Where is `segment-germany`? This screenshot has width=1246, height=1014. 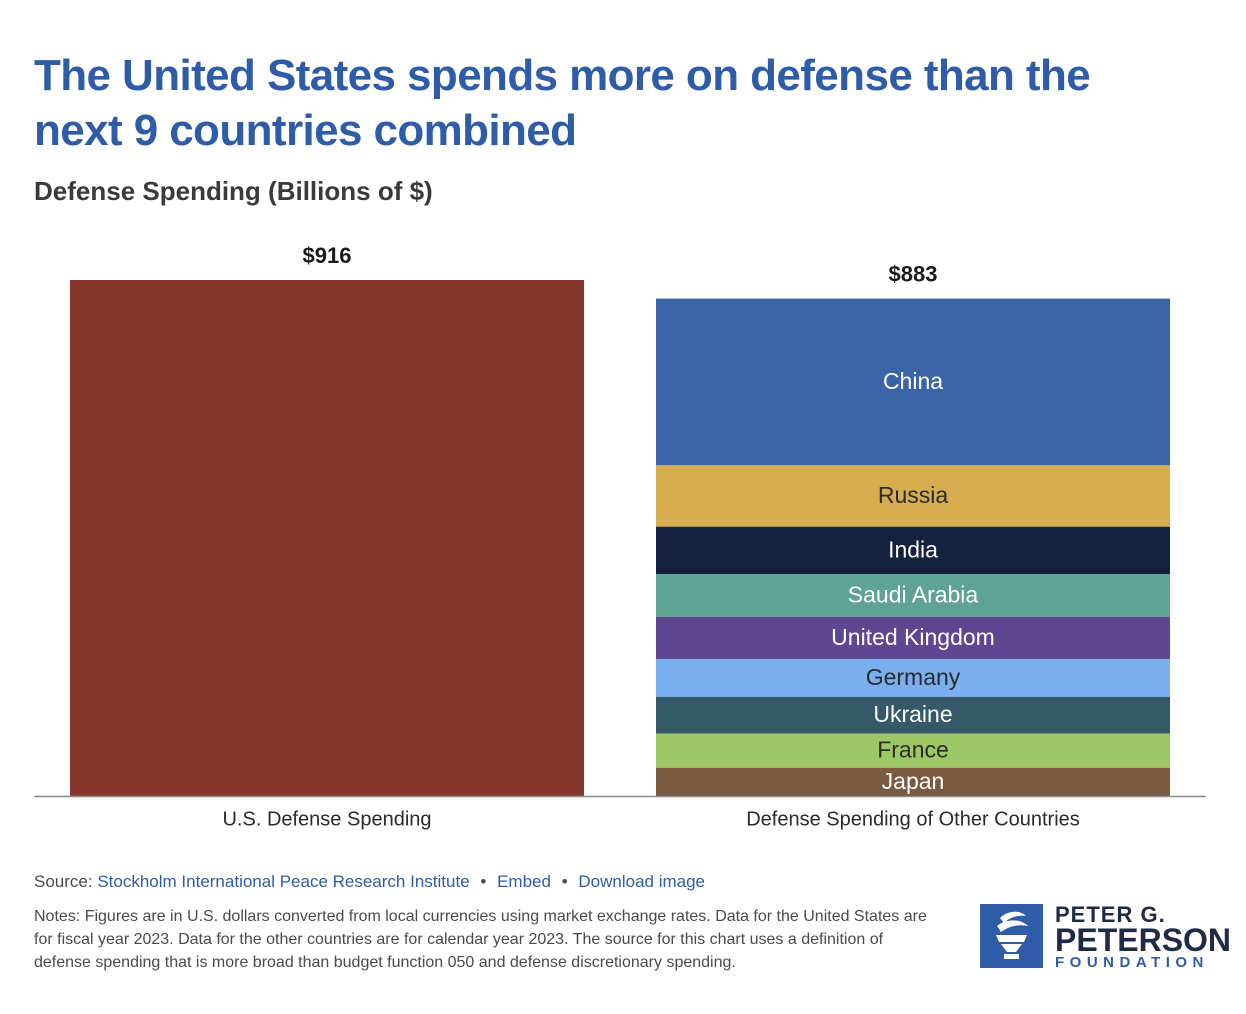 segment-germany is located at coordinates (913, 678).